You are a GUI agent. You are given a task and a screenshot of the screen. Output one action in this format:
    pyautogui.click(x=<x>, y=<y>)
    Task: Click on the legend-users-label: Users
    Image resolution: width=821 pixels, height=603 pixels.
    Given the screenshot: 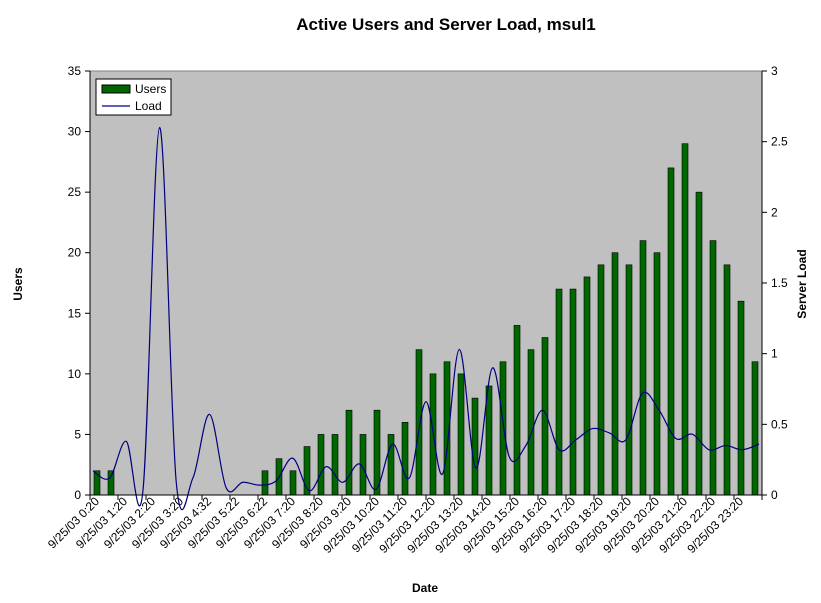 What is the action you would take?
    pyautogui.click(x=150, y=89)
    